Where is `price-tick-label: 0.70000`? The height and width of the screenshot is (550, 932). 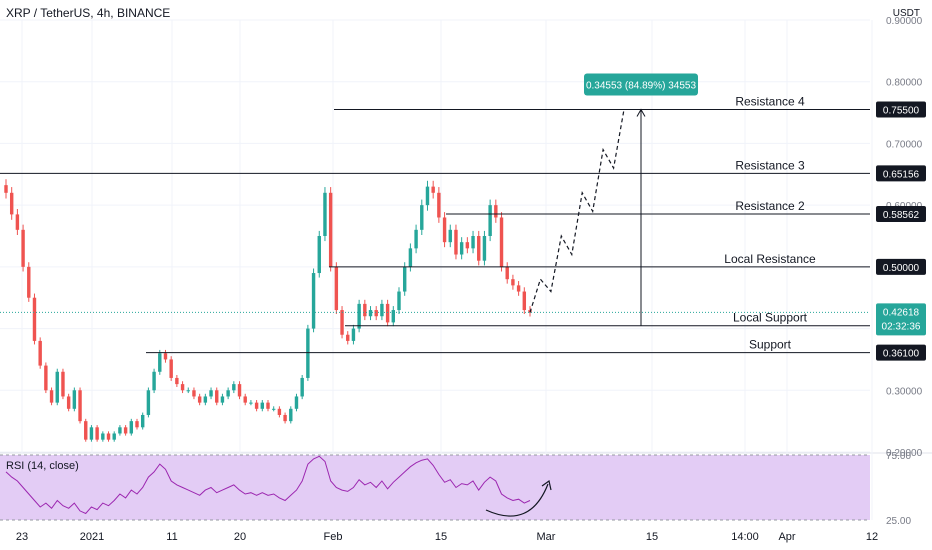
price-tick-label: 0.70000 is located at coordinates (904, 144).